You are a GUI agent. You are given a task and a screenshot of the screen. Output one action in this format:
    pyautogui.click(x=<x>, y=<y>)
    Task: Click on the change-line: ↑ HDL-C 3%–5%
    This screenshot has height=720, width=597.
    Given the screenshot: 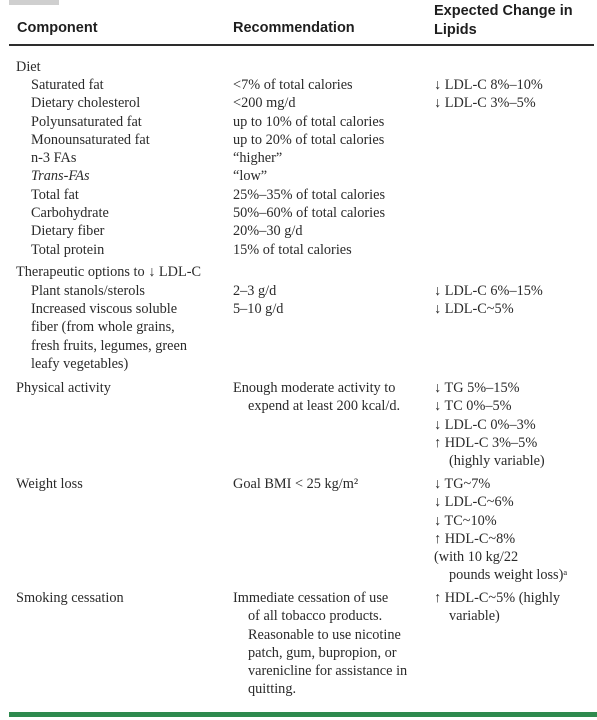 What is the action you would take?
    pyautogui.click(x=486, y=442)
    